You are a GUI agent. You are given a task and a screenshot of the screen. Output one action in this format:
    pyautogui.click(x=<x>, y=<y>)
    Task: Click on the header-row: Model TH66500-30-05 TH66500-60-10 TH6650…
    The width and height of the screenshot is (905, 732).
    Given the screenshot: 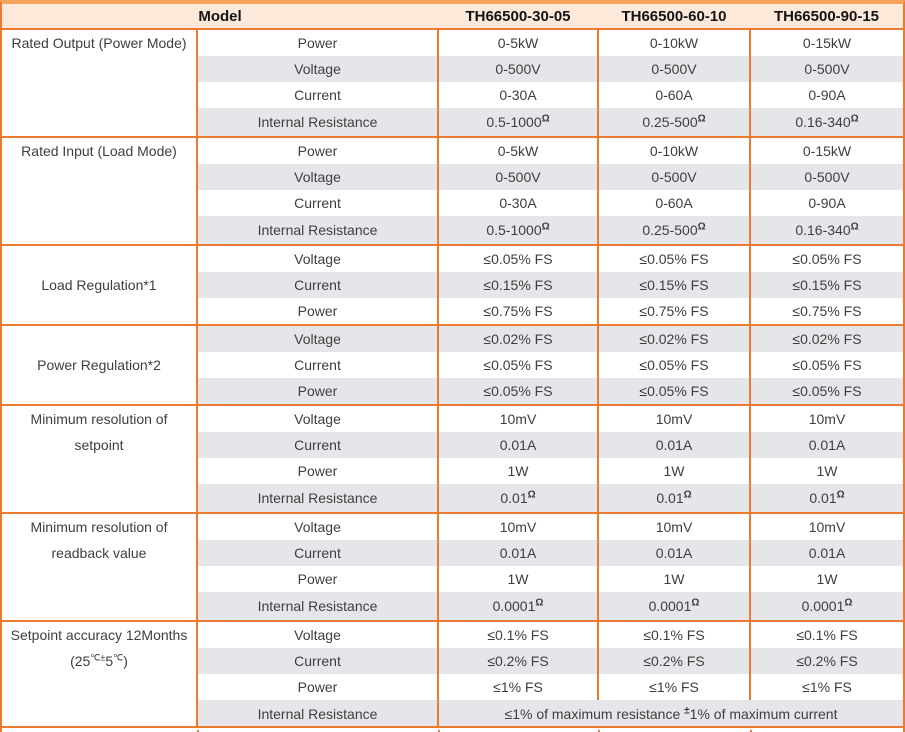 What is the action you would take?
    pyautogui.click(x=452, y=17)
    